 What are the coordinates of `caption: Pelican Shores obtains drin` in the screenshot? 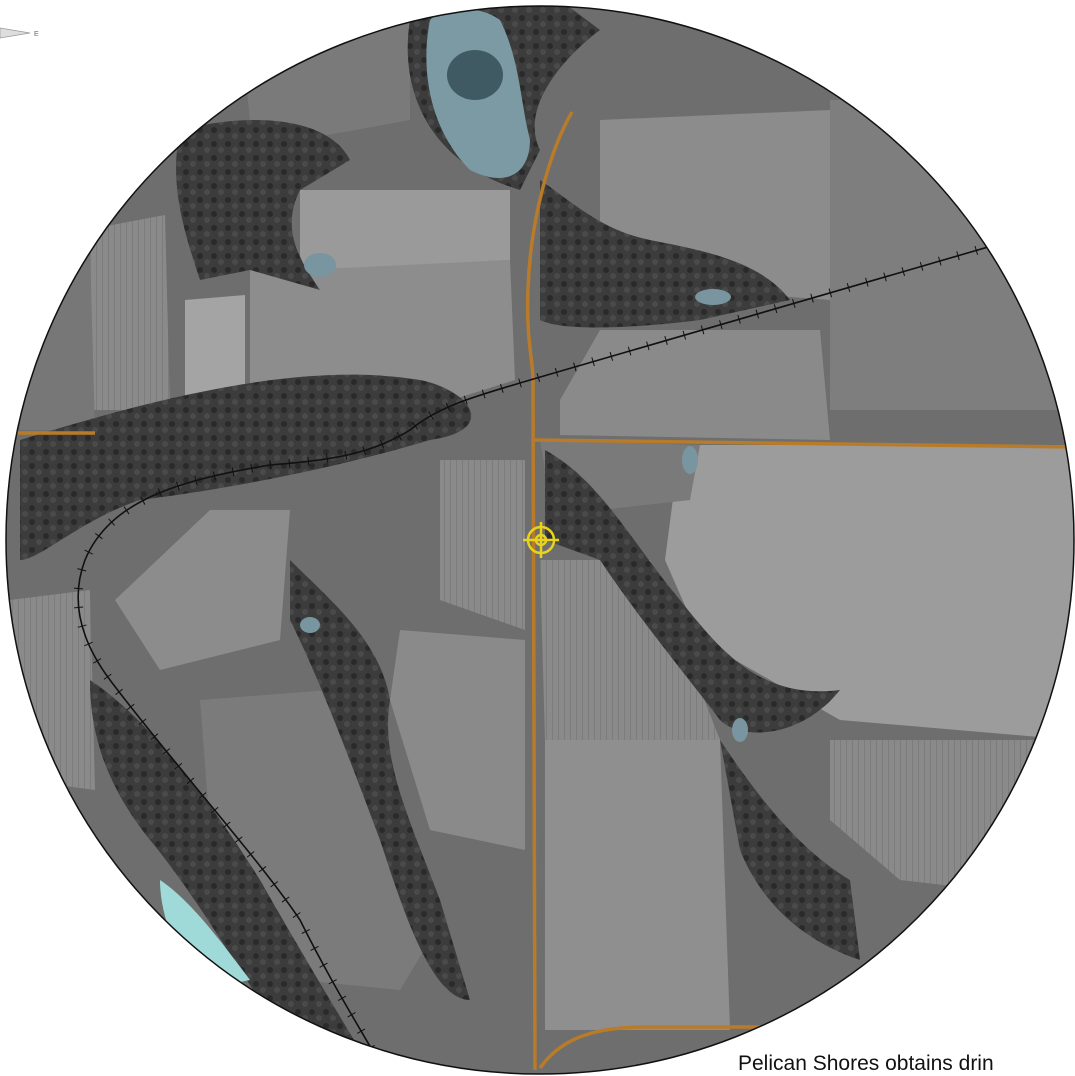 It's located at (866, 1063).